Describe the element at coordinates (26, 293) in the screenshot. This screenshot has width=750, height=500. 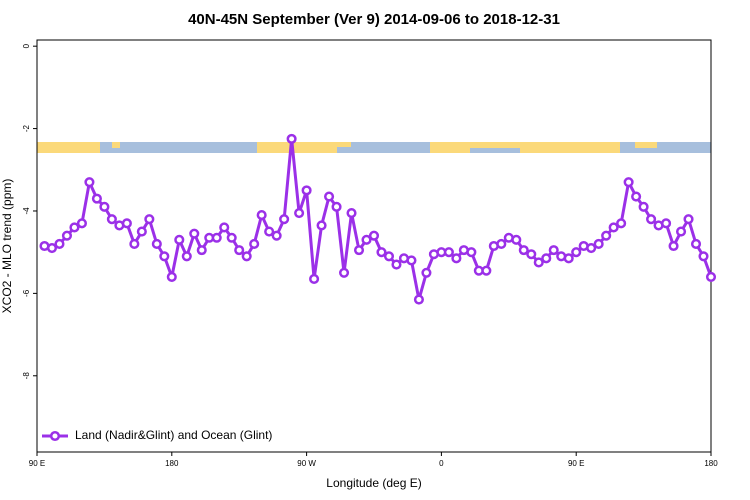
I see `y-tick-label: -6` at that location.